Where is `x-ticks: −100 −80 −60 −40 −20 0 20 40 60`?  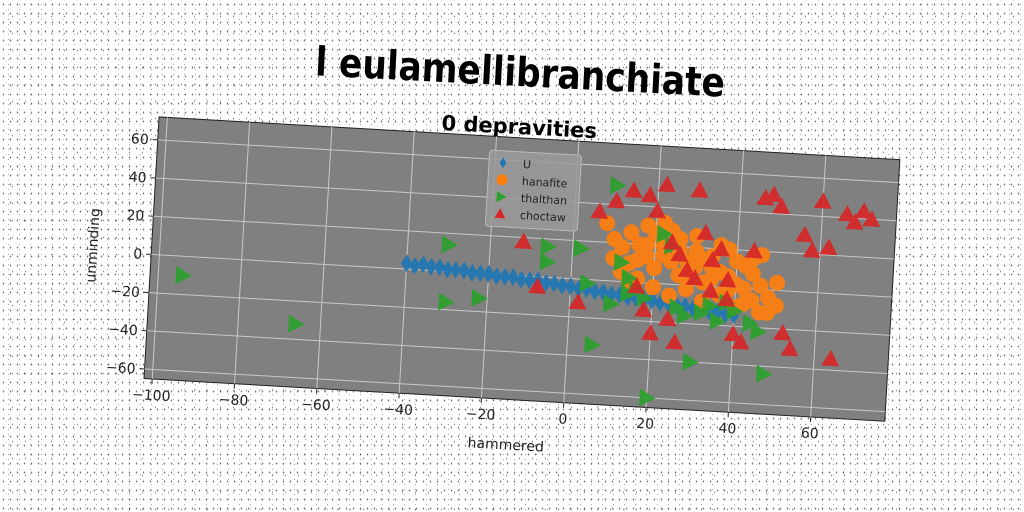 x-ticks: −100 −80 −60 −40 −20 0 20 40 60 is located at coordinates (475, 410).